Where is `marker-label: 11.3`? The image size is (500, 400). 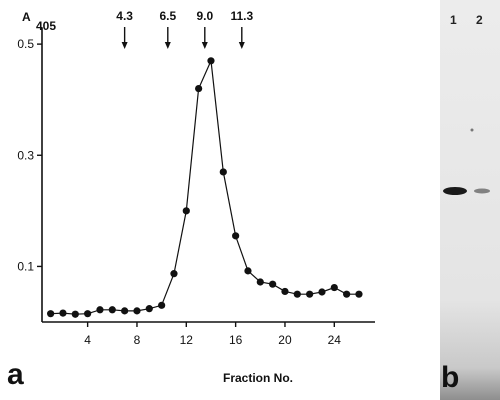
marker-label: 11.3 is located at coordinates (241, 16).